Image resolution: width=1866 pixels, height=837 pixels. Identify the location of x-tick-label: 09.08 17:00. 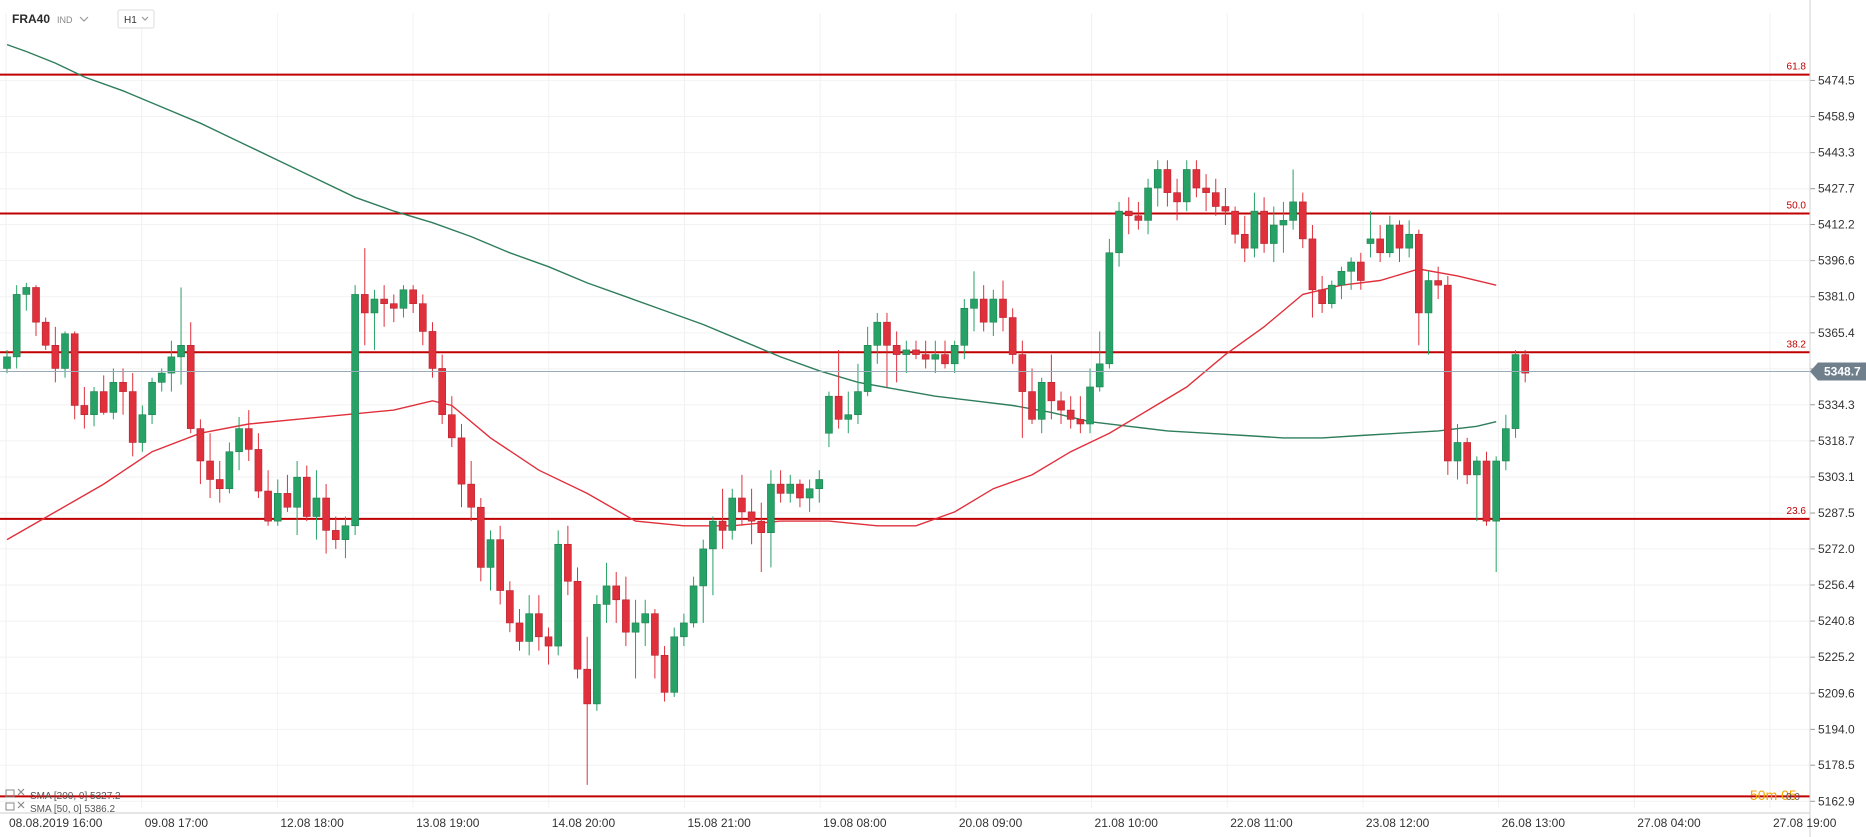
(177, 823).